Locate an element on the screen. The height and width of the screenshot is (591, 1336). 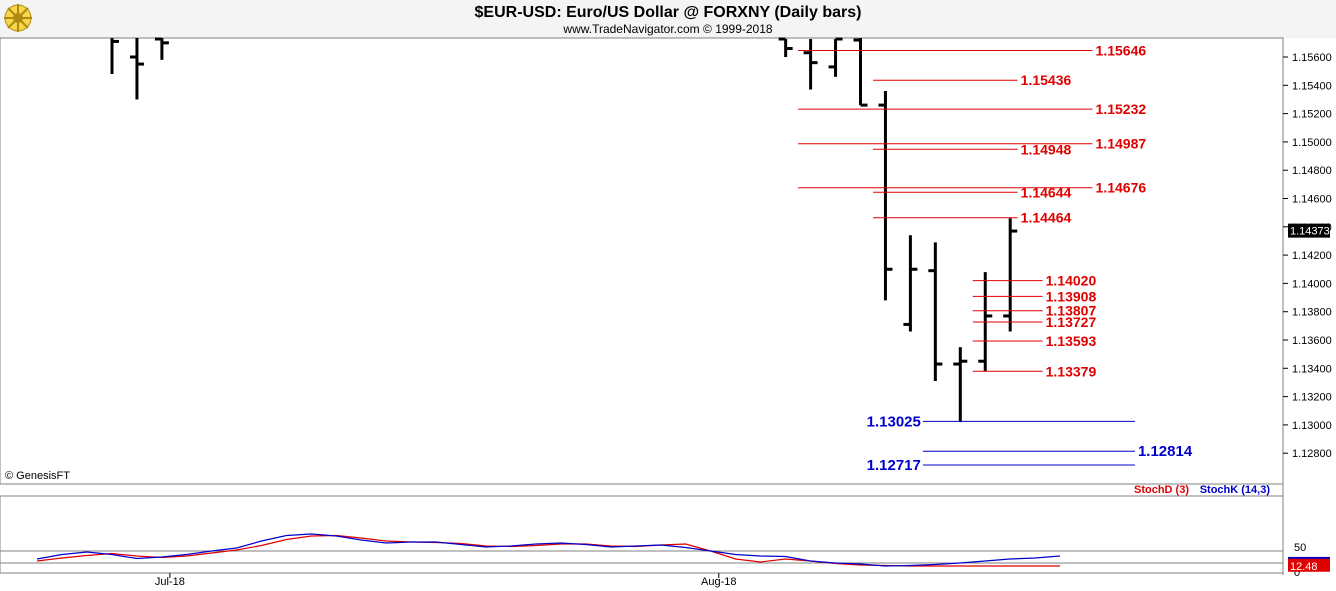
value-badges: 1.1437316.1612.48 is located at coordinates (1309, 398).